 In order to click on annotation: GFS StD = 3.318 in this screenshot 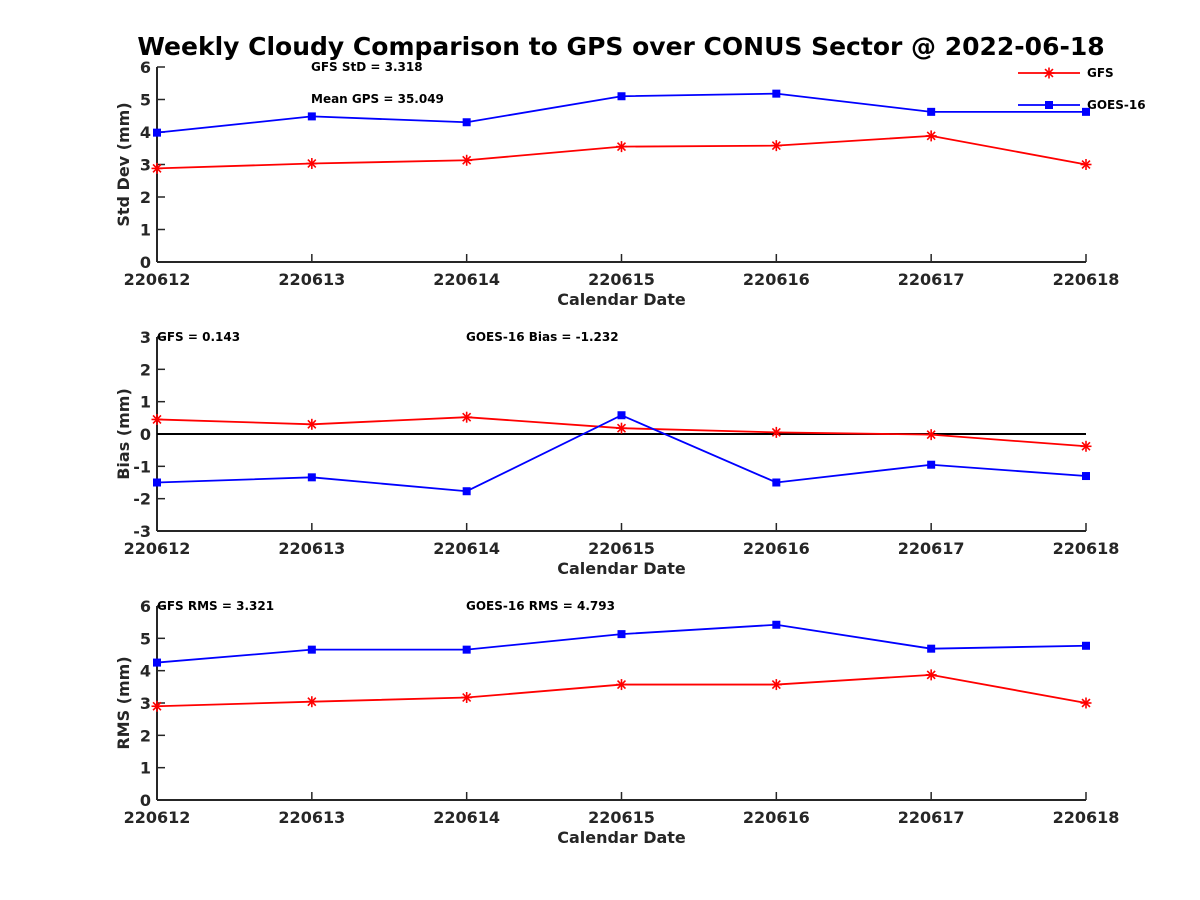, I will do `click(367, 67)`.